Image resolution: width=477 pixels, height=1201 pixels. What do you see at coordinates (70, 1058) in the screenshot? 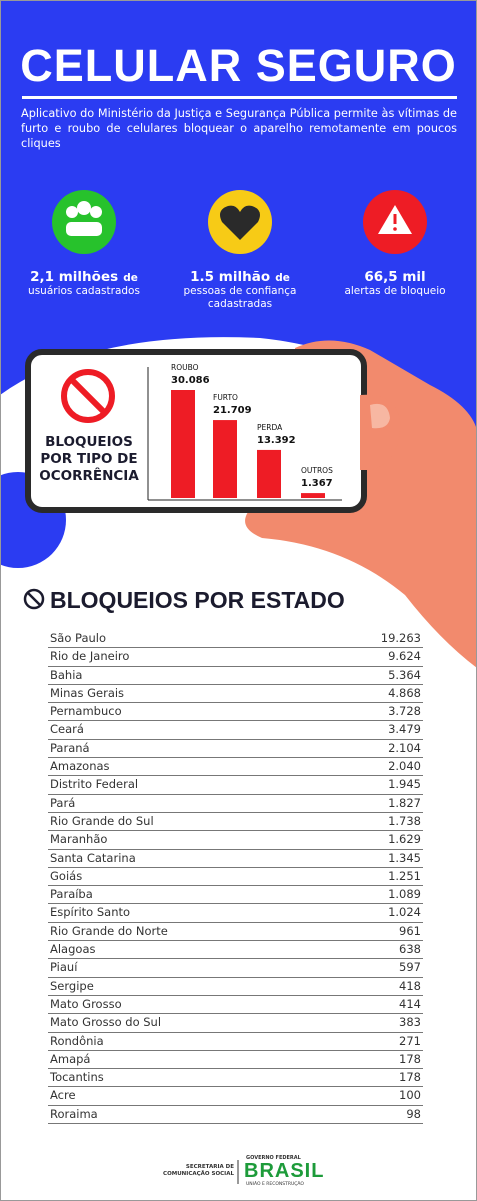
I see `state-name: Amapá` at bounding box center [70, 1058].